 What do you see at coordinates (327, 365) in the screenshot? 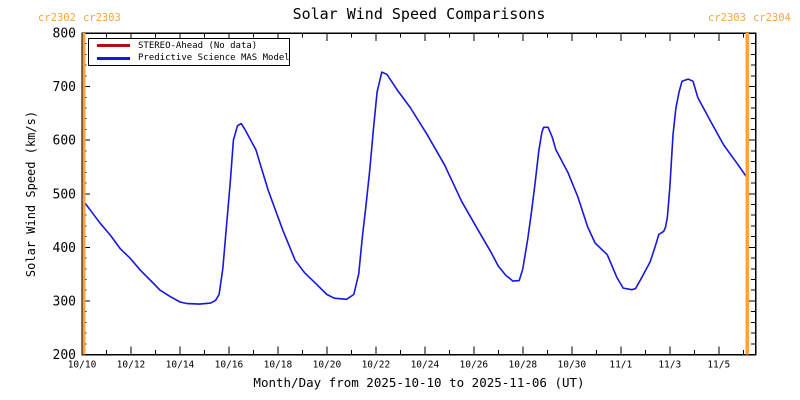
I see `x-tick-label: 10/20` at bounding box center [327, 365].